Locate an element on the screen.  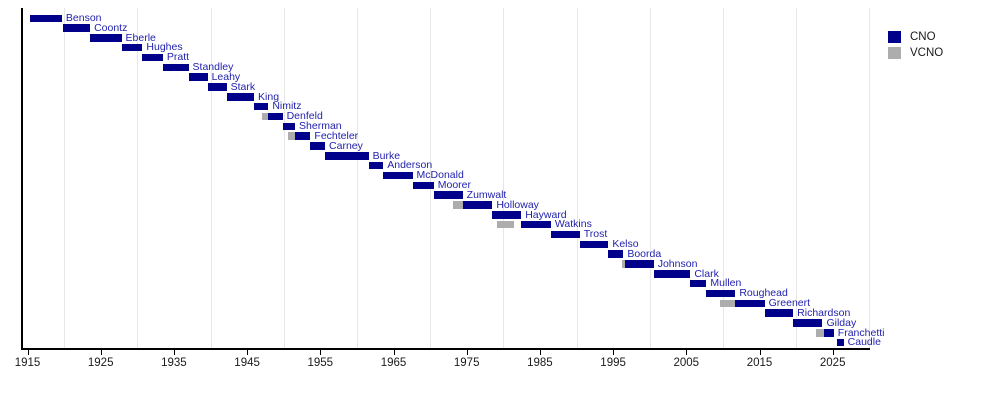
gridline-1930 is located at coordinates (138, 178).